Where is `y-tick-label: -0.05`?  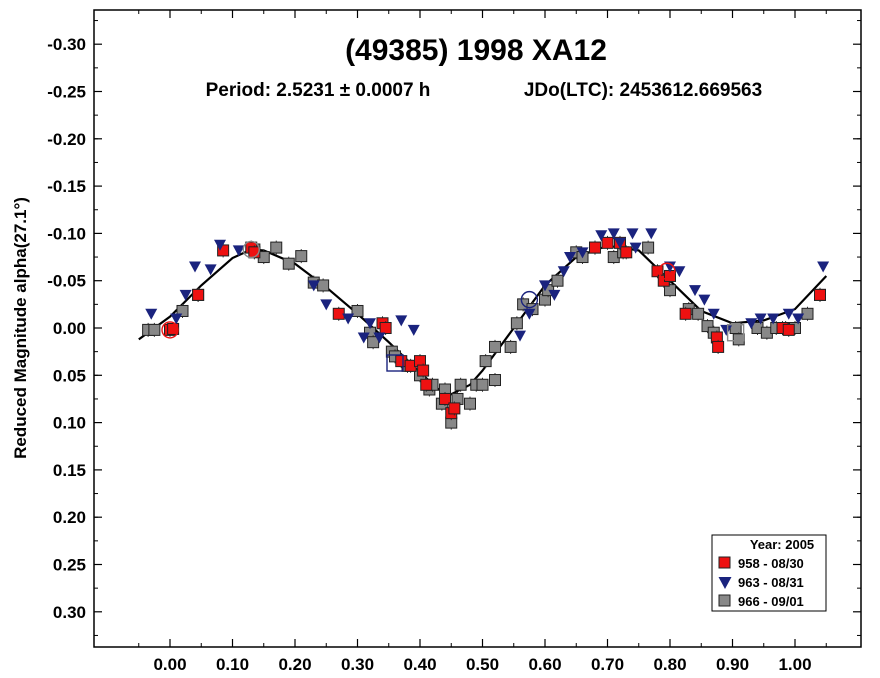 y-tick-label: -0.05 is located at coordinates (66, 281).